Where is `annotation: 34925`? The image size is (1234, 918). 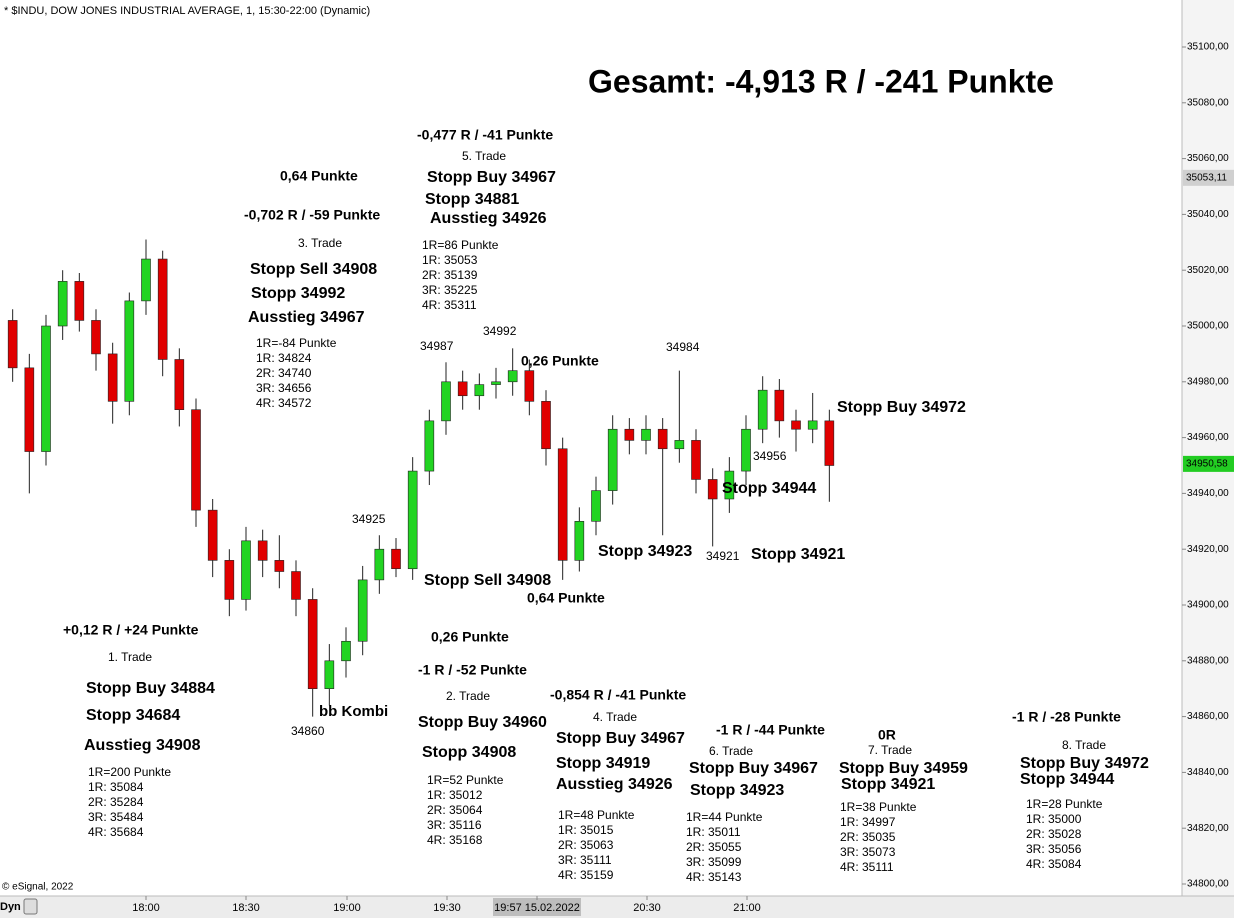 annotation: 34925 is located at coordinates (369, 519).